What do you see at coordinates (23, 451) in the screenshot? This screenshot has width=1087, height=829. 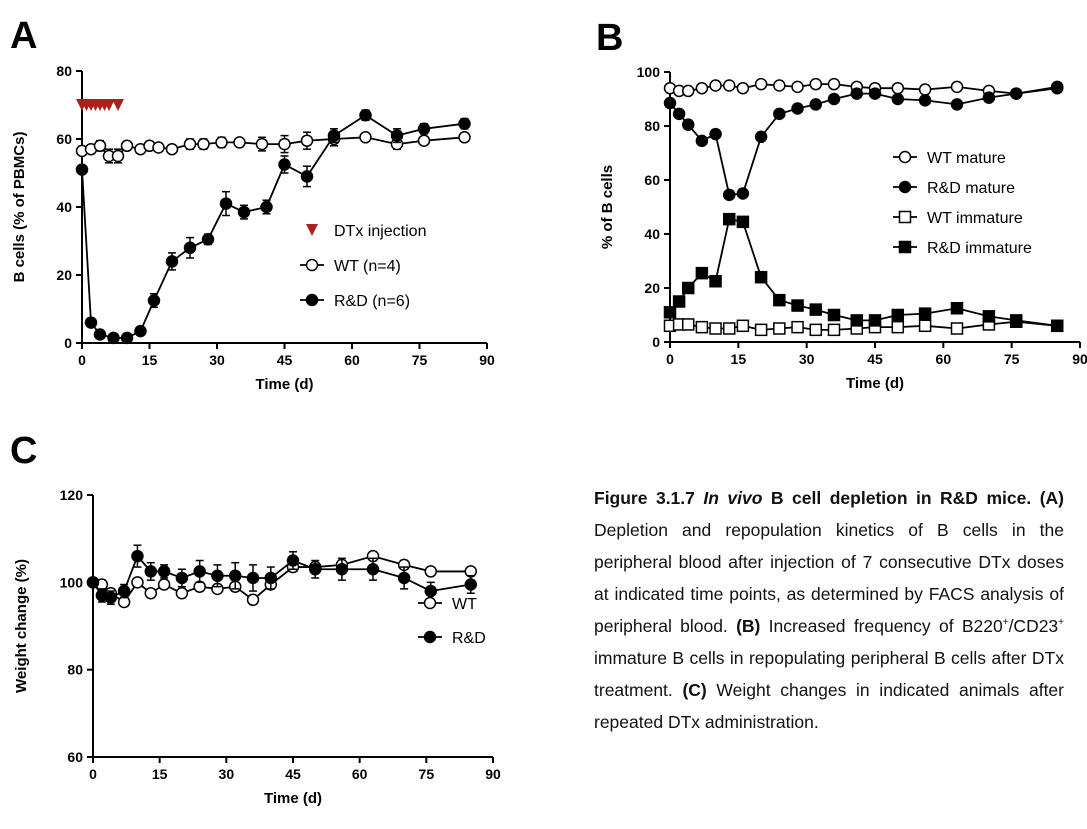 I see `panel-letter-c: C` at bounding box center [23, 451].